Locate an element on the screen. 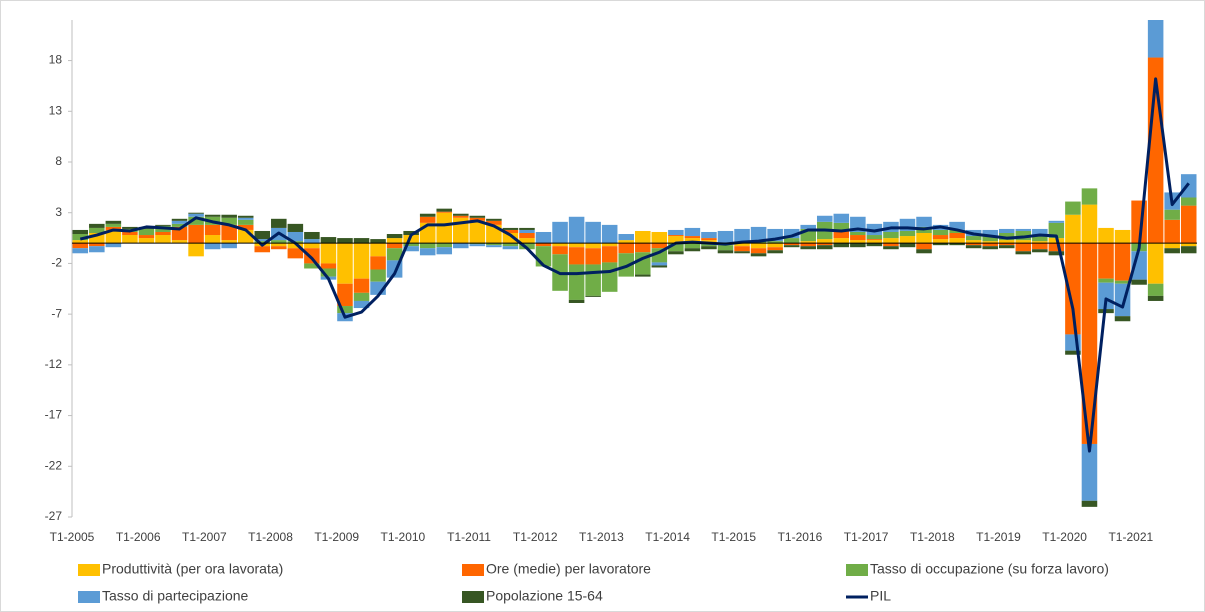 The width and height of the screenshot is (1205, 612). legend-label: Popolazione 15-64 is located at coordinates (544, 596).